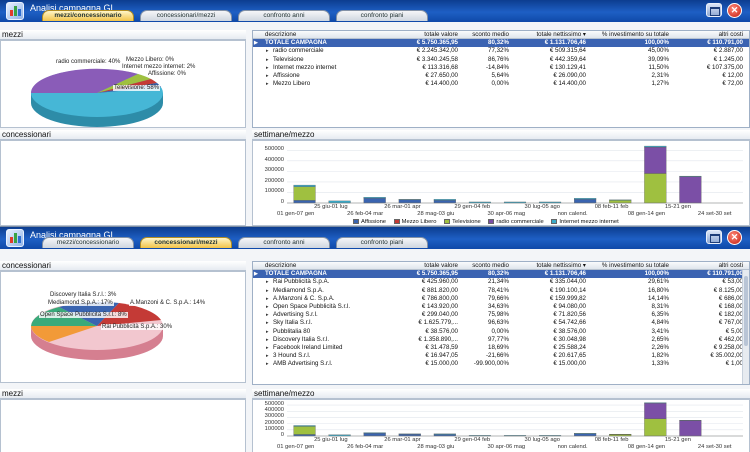 The height and width of the screenshot is (452, 750). I want to click on table-cell: € 2.245.342,00, so click(437, 51).